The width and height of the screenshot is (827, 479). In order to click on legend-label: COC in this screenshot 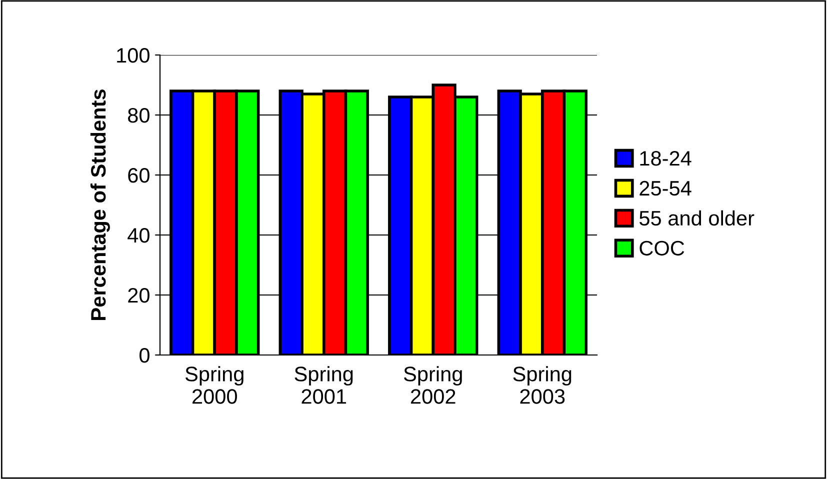, I will do `click(662, 248)`.